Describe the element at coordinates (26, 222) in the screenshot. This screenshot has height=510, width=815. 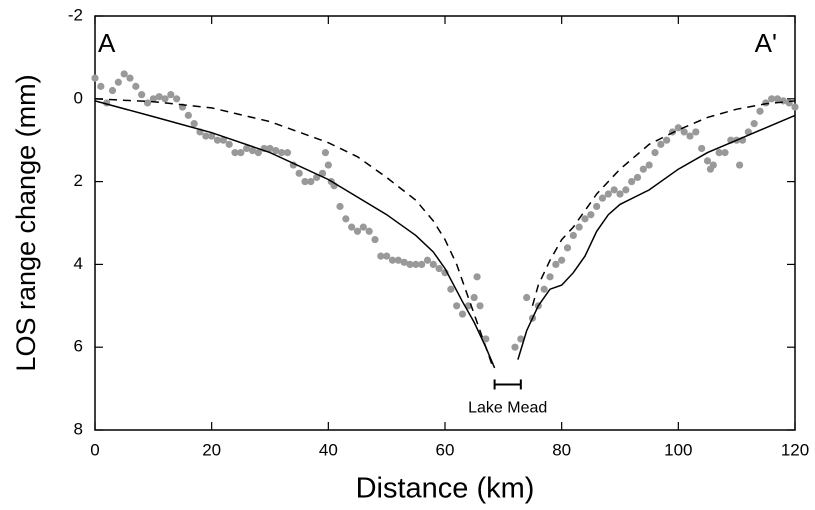
I see `y-axis-label: LOS range change (mm)` at that location.